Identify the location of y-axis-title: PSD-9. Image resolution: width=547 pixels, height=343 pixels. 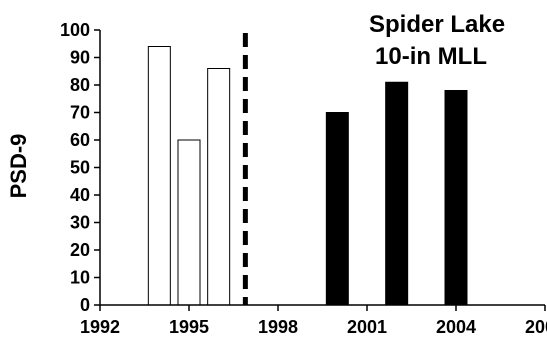
(18, 166).